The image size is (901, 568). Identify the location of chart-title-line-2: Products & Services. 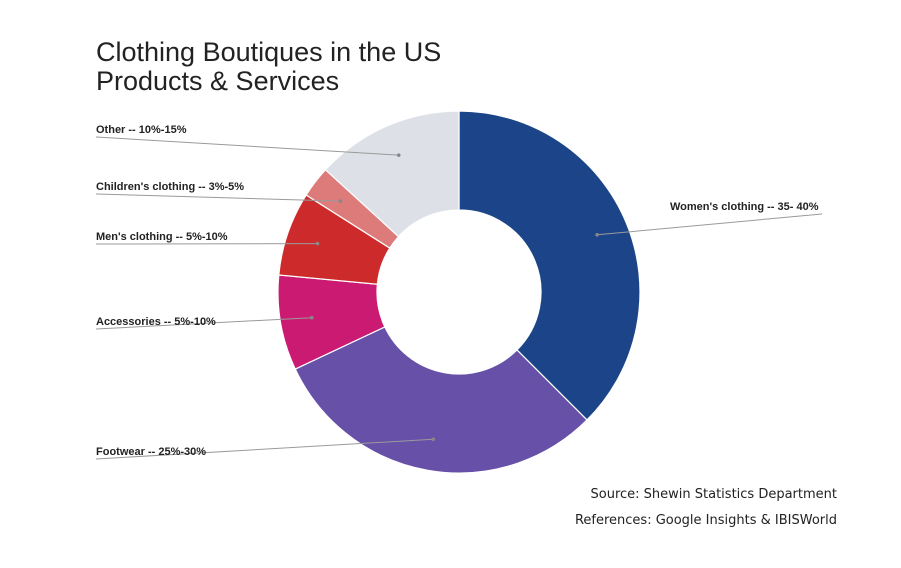
(218, 81).